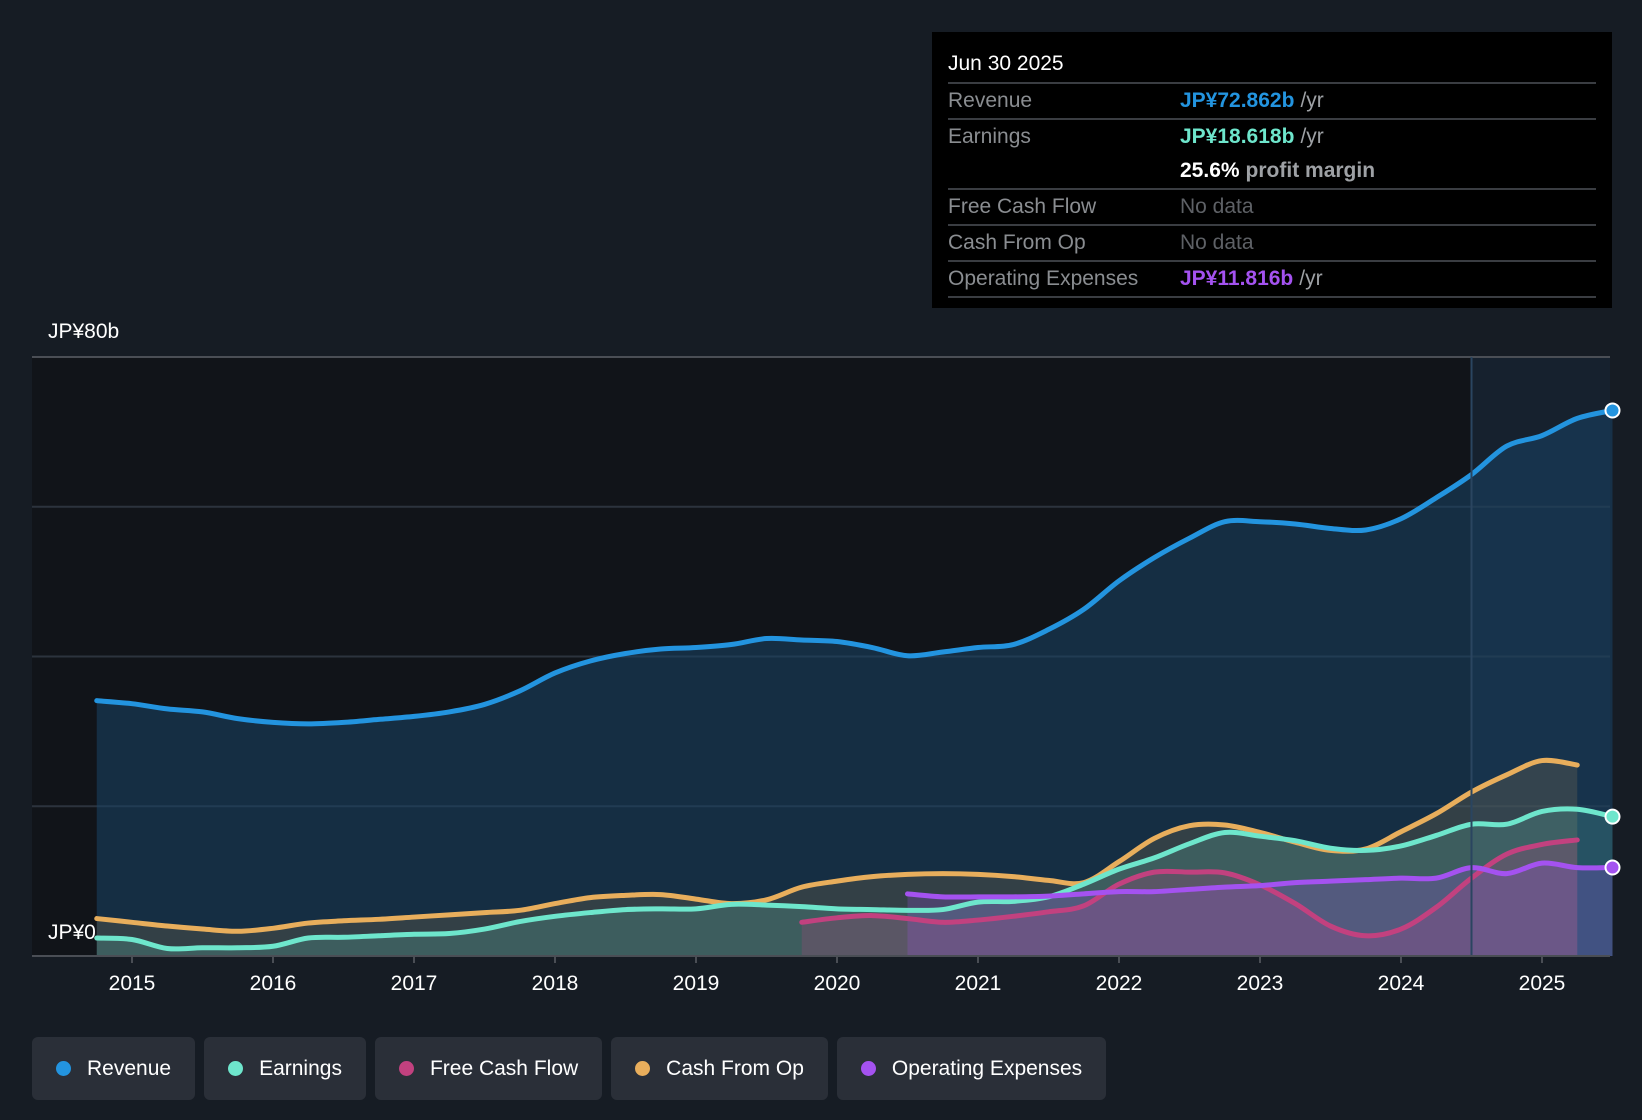  Describe the element at coordinates (978, 983) in the screenshot. I see `x-tick-label: 2021` at that location.